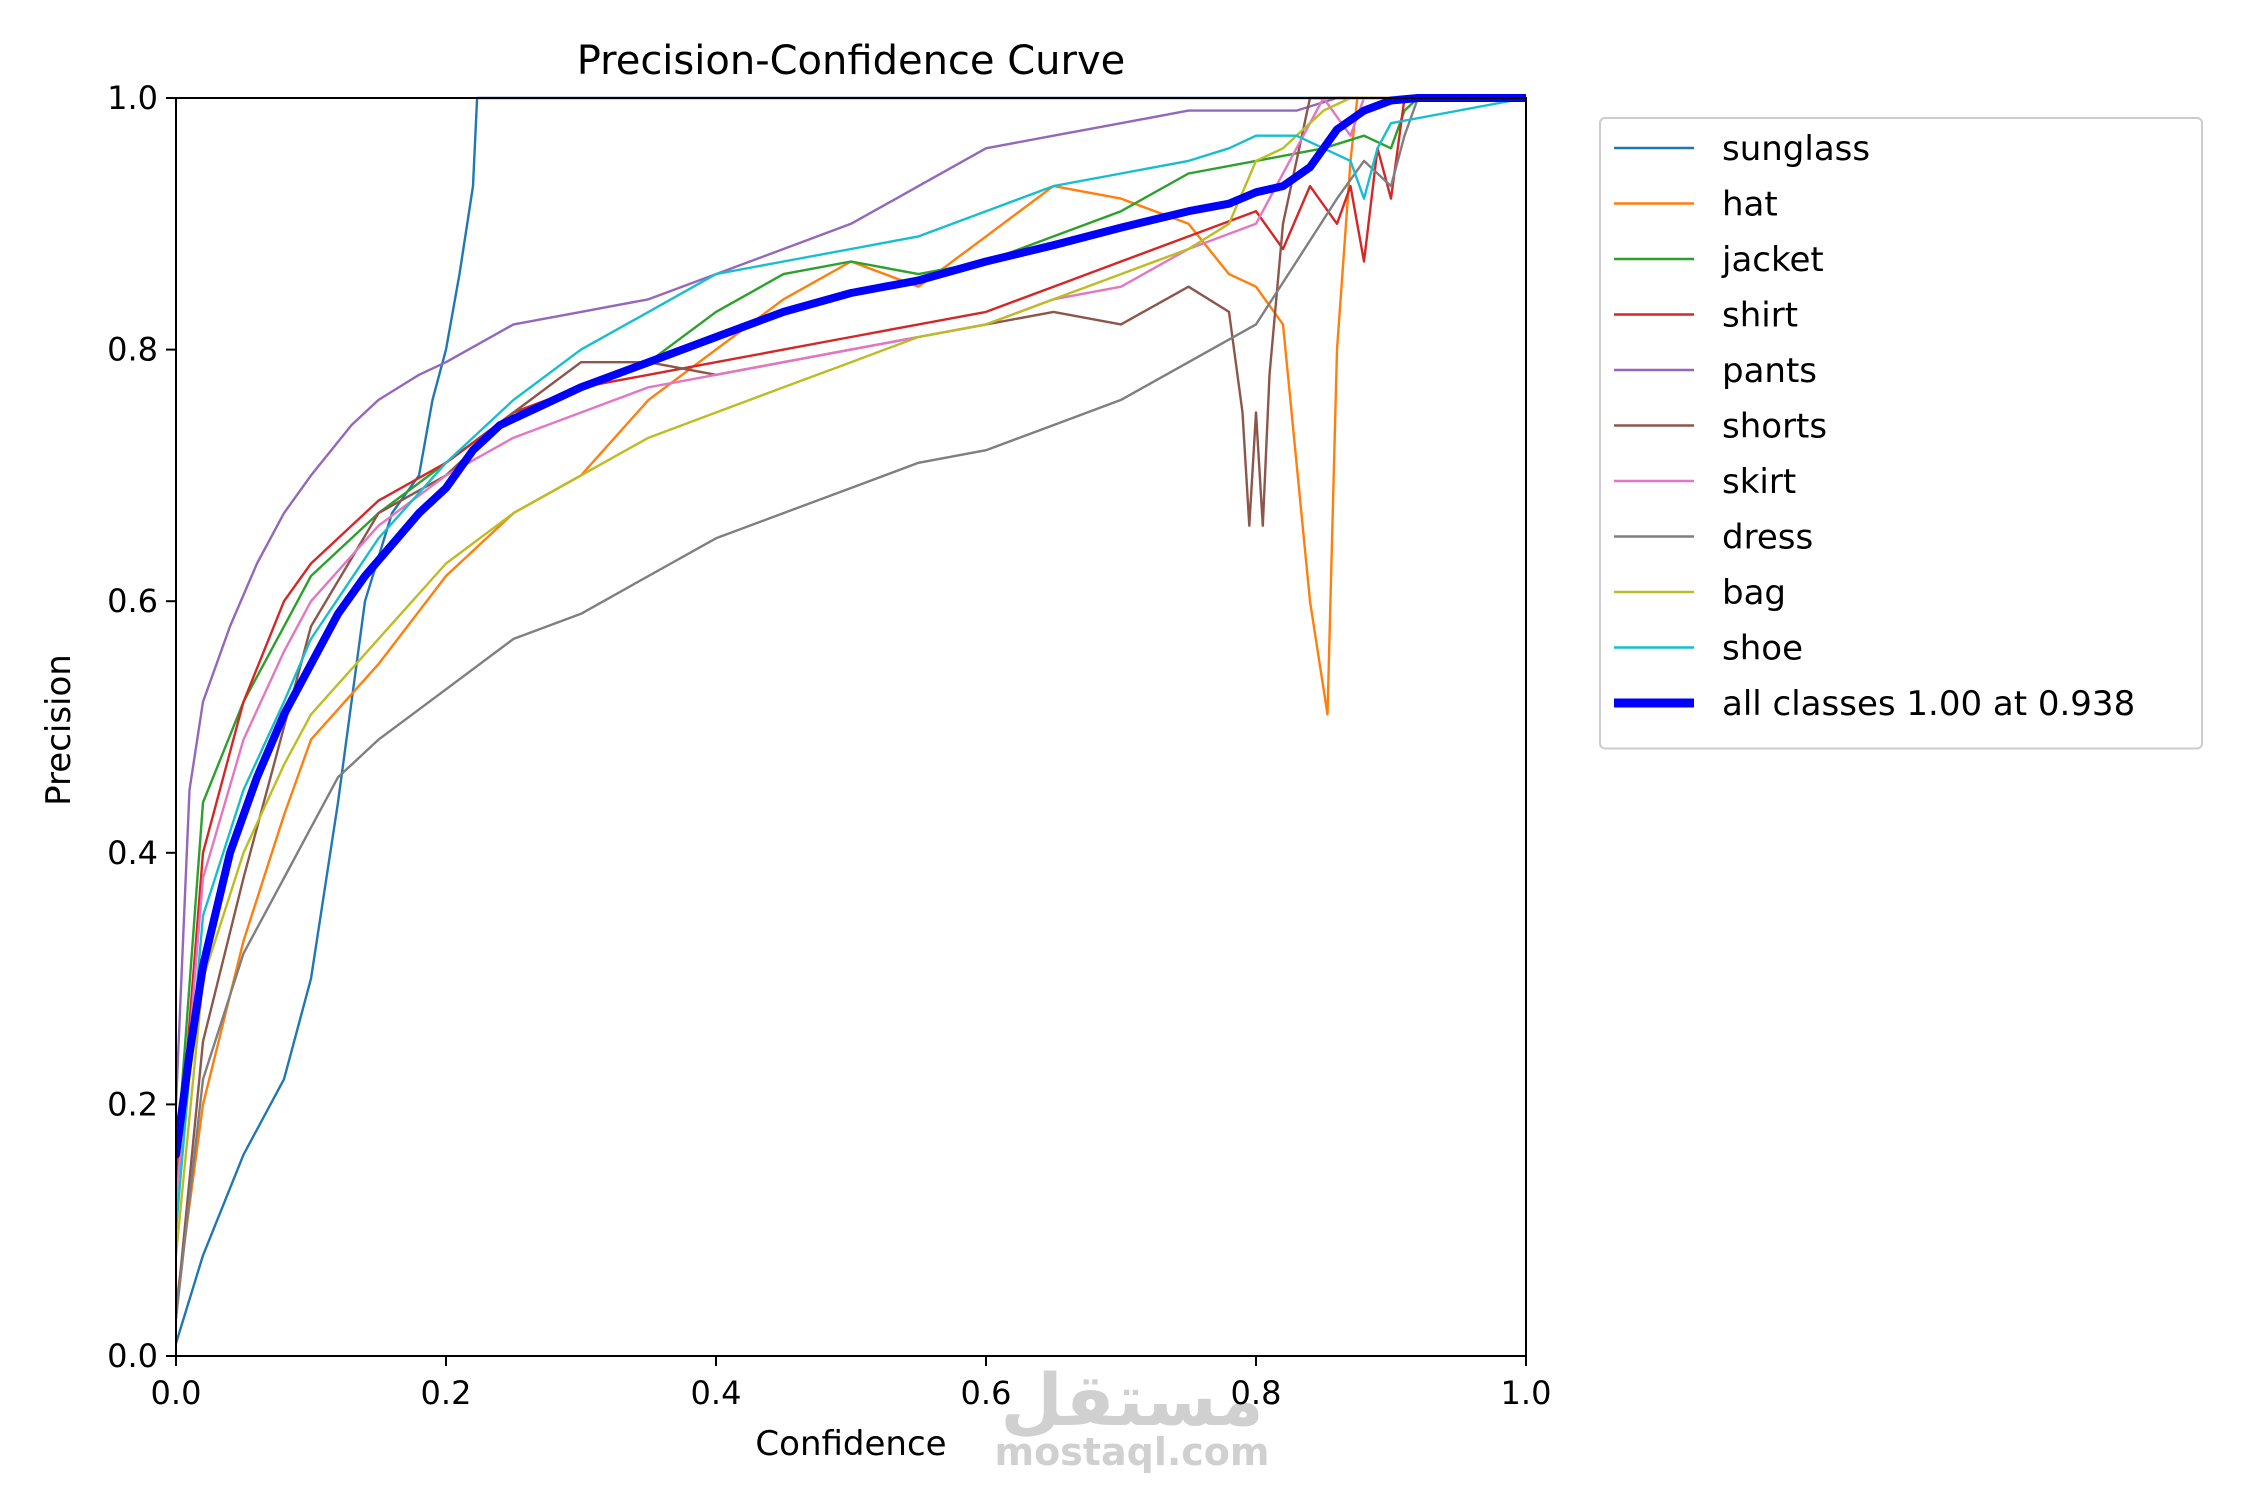 This screenshot has width=2250, height=1505. What do you see at coordinates (1750, 205) in the screenshot?
I see `legend-label: hat` at bounding box center [1750, 205].